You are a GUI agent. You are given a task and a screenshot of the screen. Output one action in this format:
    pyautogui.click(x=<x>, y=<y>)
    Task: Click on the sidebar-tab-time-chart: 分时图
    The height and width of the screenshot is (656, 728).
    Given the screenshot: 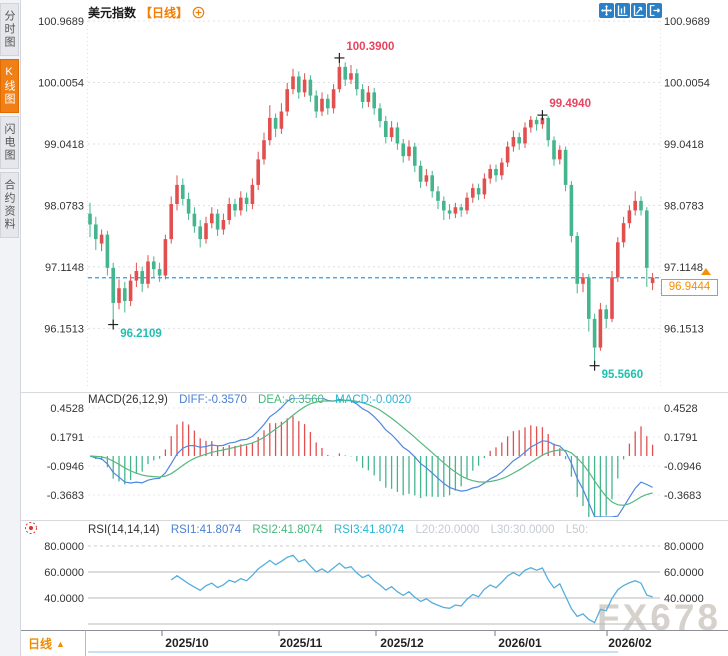 What is the action you would take?
    pyautogui.click(x=9, y=29)
    